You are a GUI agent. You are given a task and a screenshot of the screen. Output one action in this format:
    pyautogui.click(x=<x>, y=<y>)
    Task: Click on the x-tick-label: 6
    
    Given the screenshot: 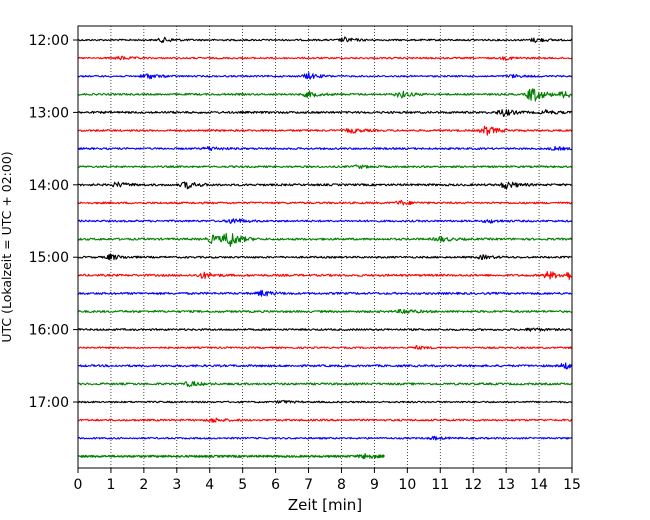 What is the action you would take?
    pyautogui.click(x=275, y=485)
    